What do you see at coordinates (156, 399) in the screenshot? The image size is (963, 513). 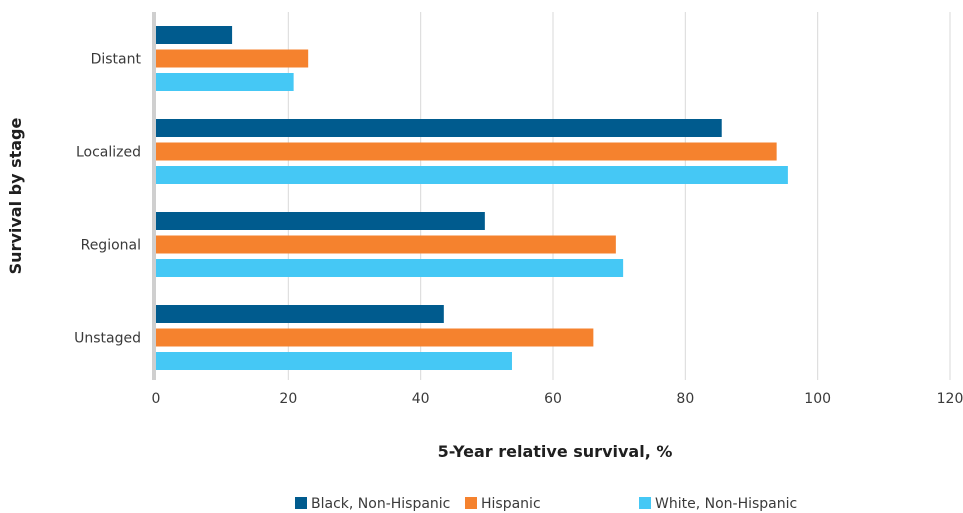 I see `x-tick-label: 0` at bounding box center [156, 399].